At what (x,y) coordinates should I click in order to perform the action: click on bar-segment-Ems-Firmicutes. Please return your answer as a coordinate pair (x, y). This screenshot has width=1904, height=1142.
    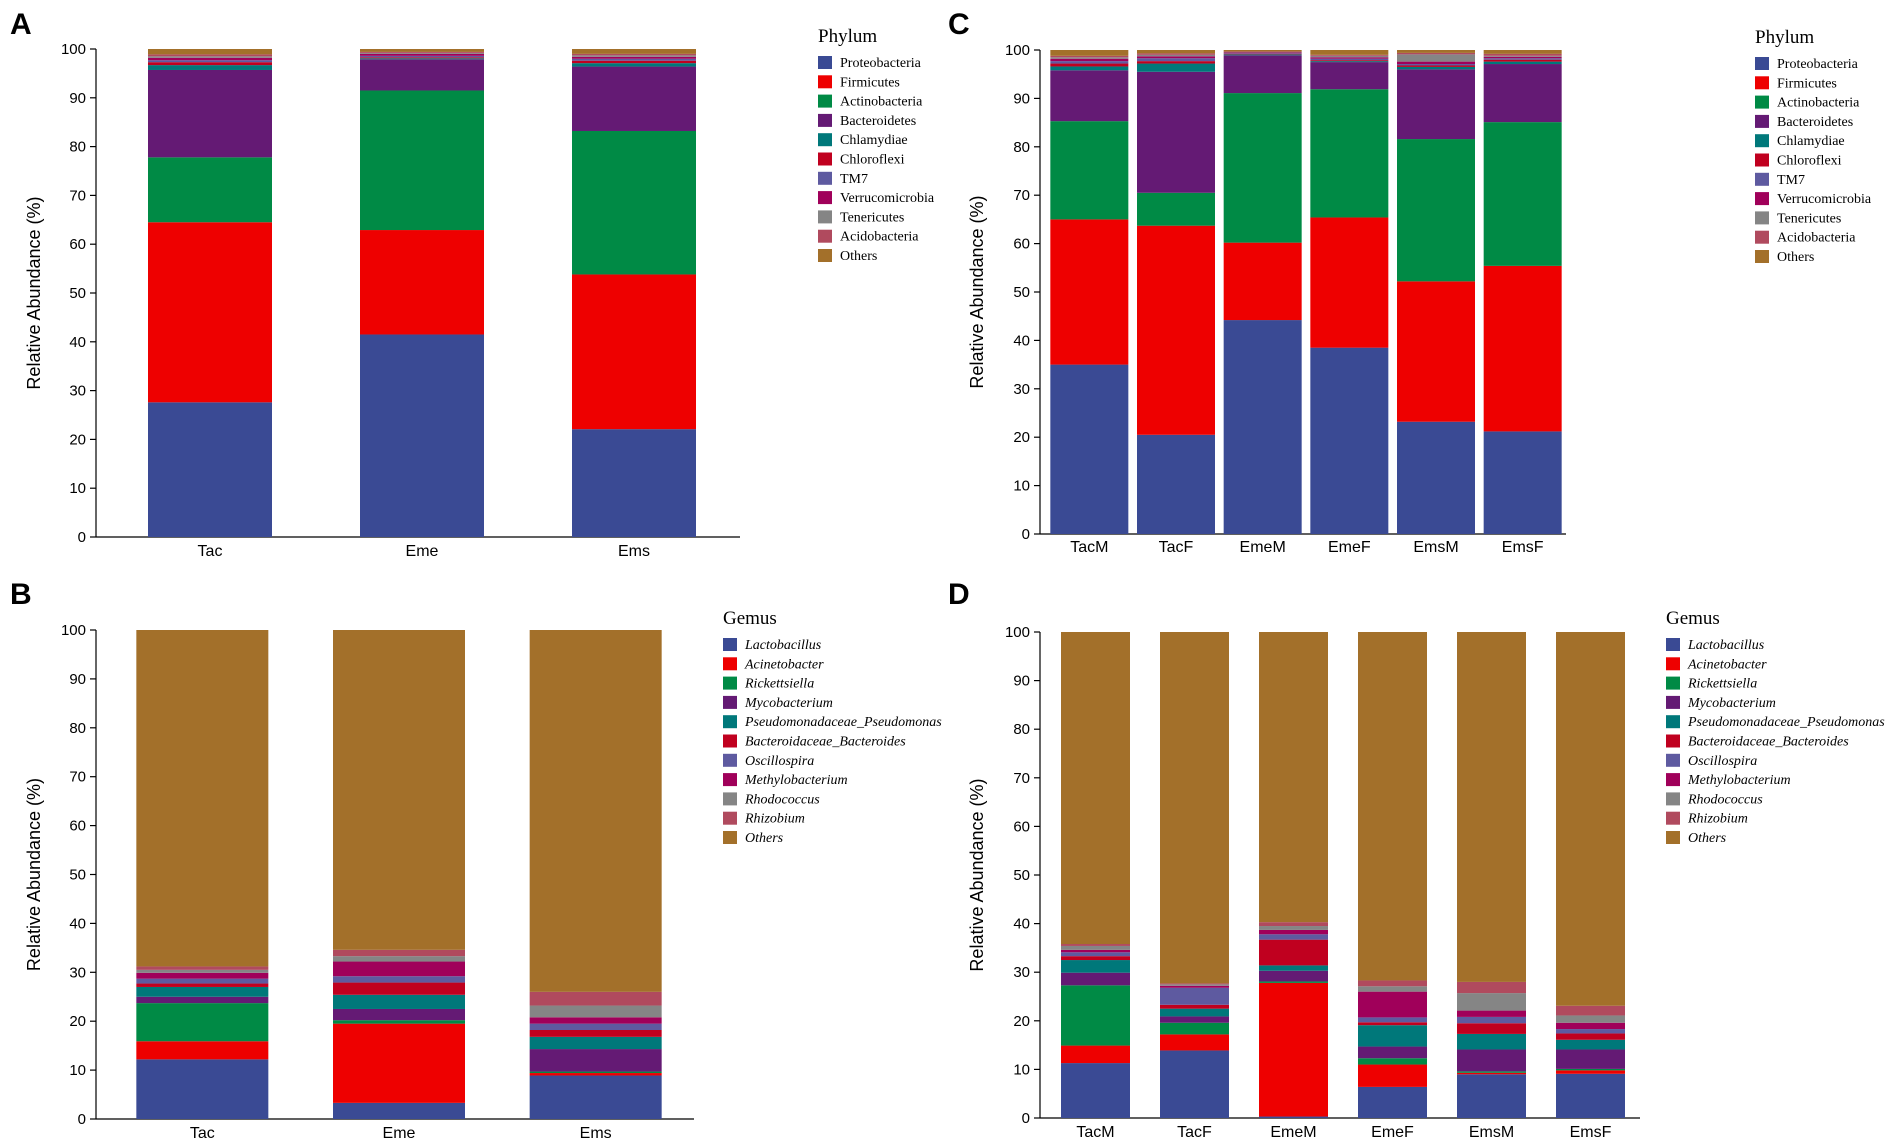
    Looking at the image, I should click on (634, 352).